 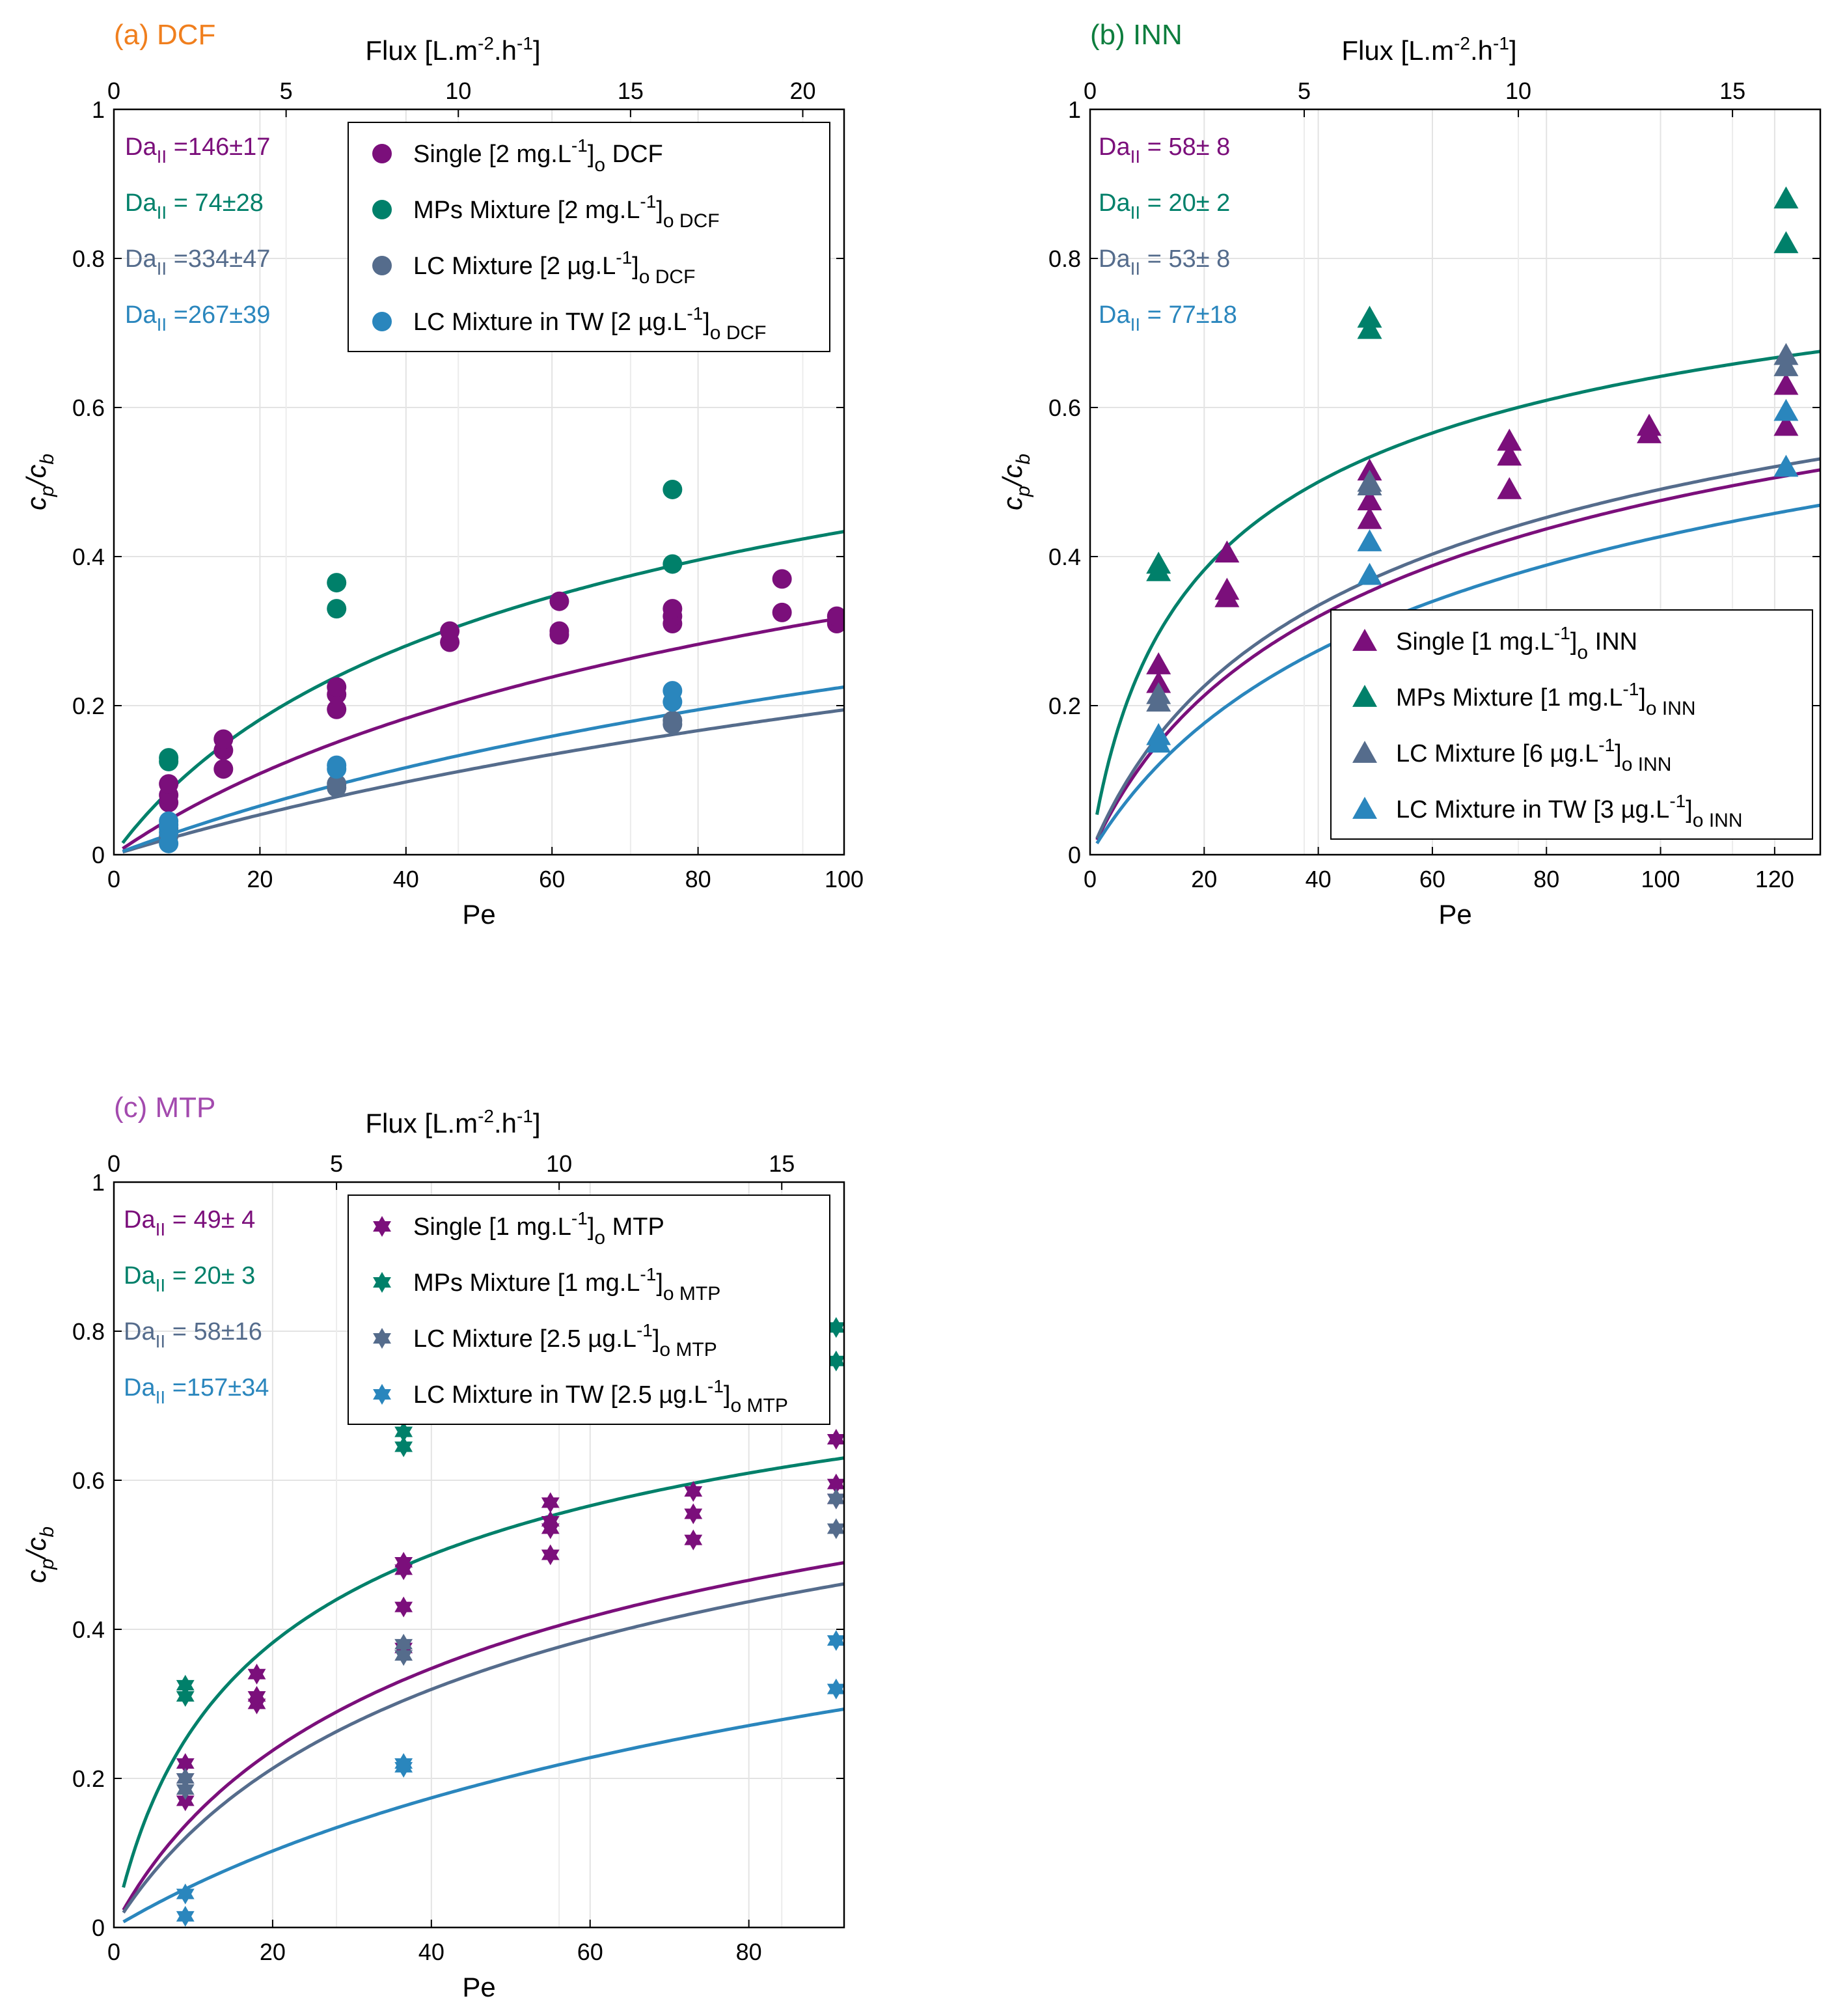 I want to click on x2-tick-label: 20, so click(x=802, y=90).